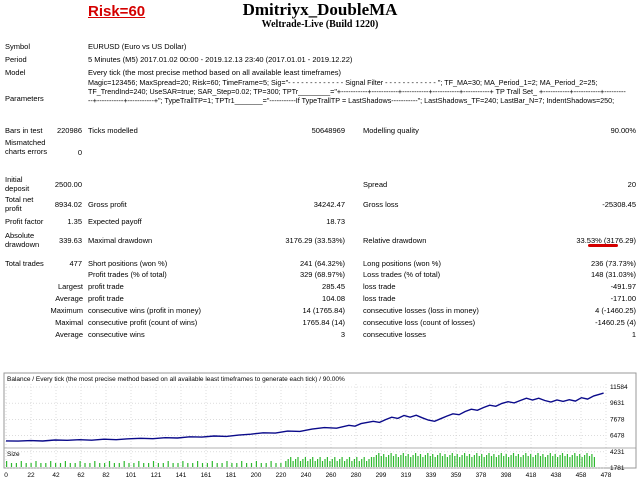 Image resolution: width=640 pixels, height=480 pixels. What do you see at coordinates (481, 475) in the screenshot?
I see `x-tick-label: 378` at bounding box center [481, 475].